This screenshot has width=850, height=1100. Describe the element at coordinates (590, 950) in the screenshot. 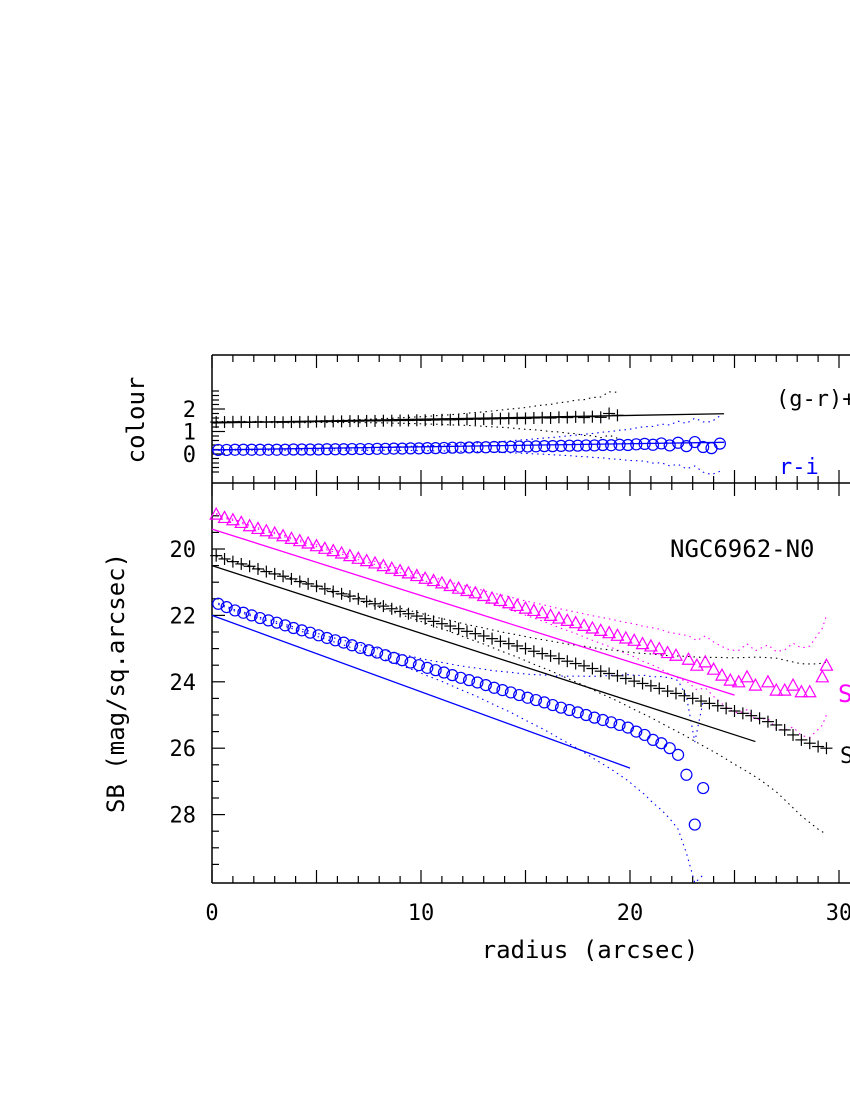

I see `x-axis-label: radius (arcsec)` at that location.